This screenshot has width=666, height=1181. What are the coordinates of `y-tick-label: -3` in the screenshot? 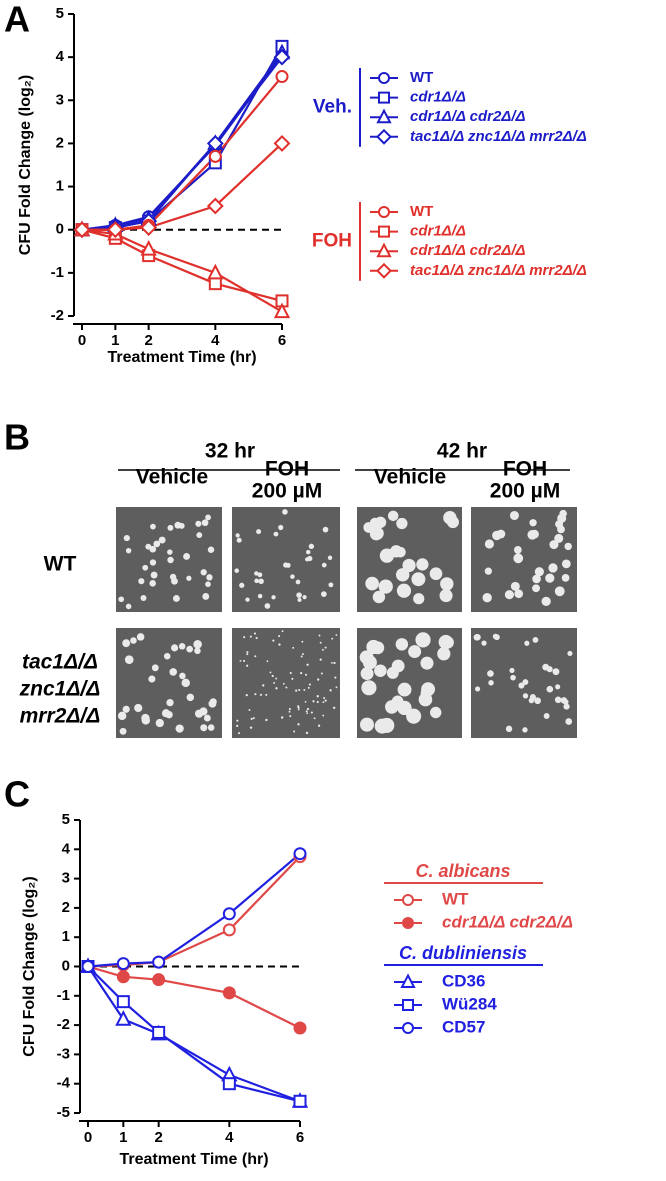 It's located at (63, 1053).